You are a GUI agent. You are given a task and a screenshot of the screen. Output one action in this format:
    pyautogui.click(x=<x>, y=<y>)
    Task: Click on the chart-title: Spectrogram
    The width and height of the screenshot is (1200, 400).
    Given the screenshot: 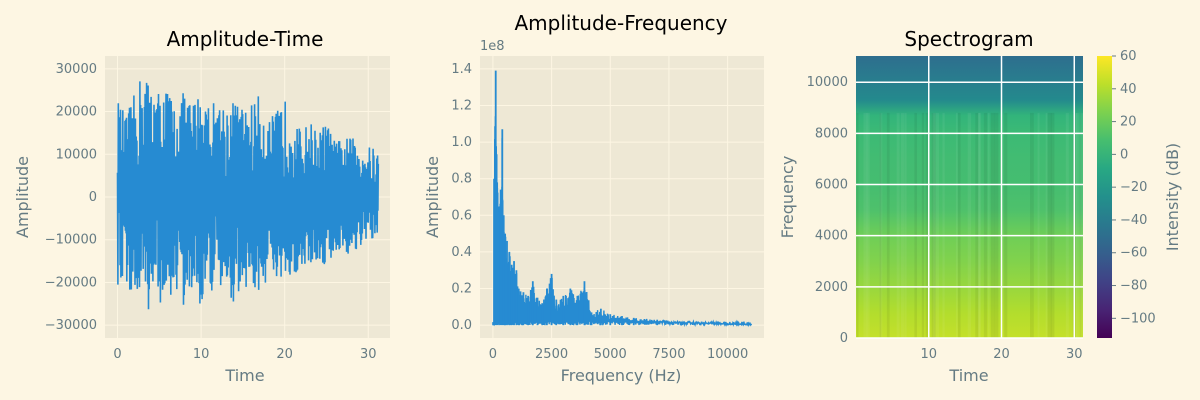 What is the action you would take?
    pyautogui.click(x=968, y=39)
    